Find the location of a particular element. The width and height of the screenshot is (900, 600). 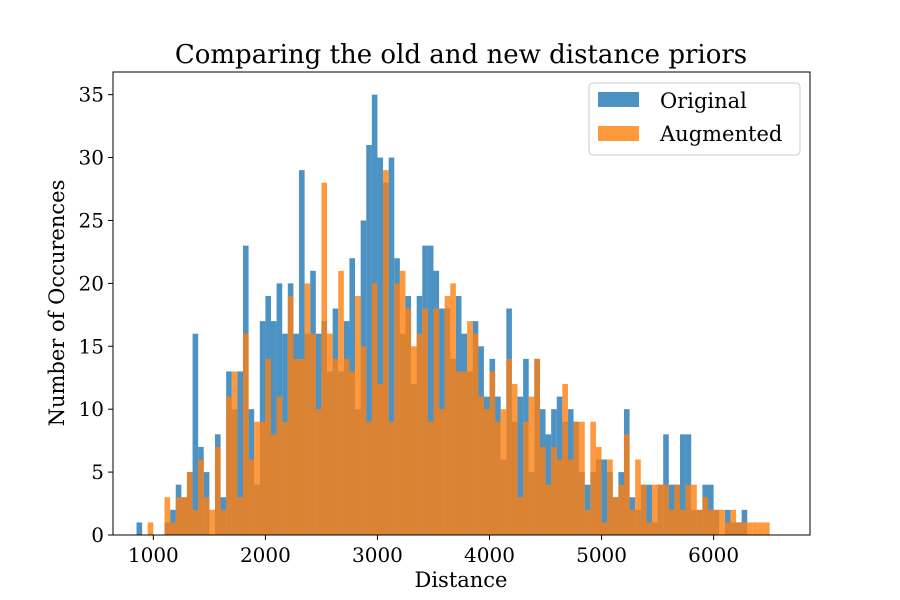

y-tick-label: 10 is located at coordinates (91, 409).